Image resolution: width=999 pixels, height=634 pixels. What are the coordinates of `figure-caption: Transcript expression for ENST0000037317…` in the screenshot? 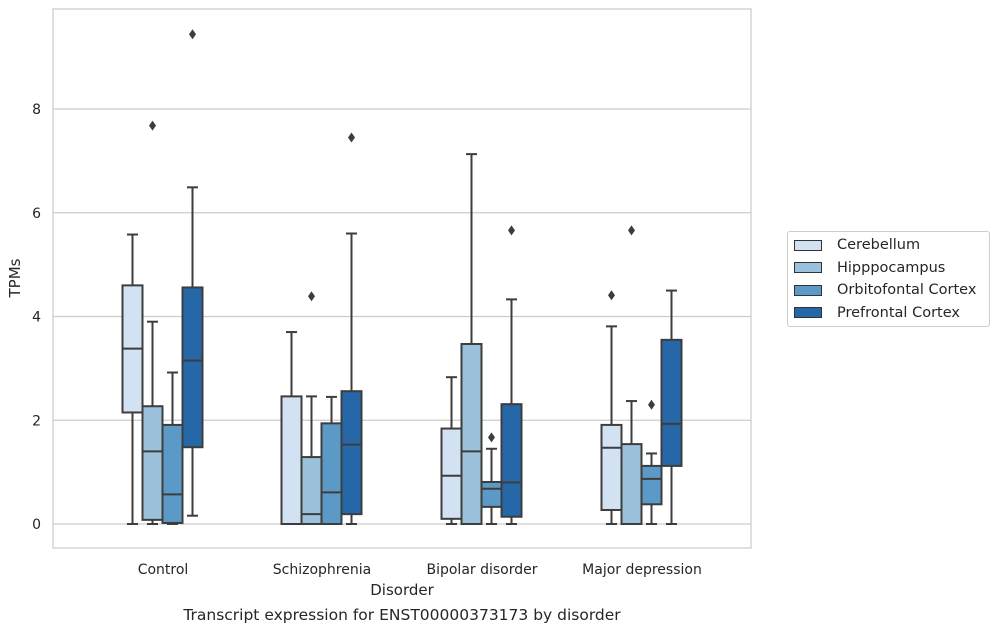 It's located at (402, 615).